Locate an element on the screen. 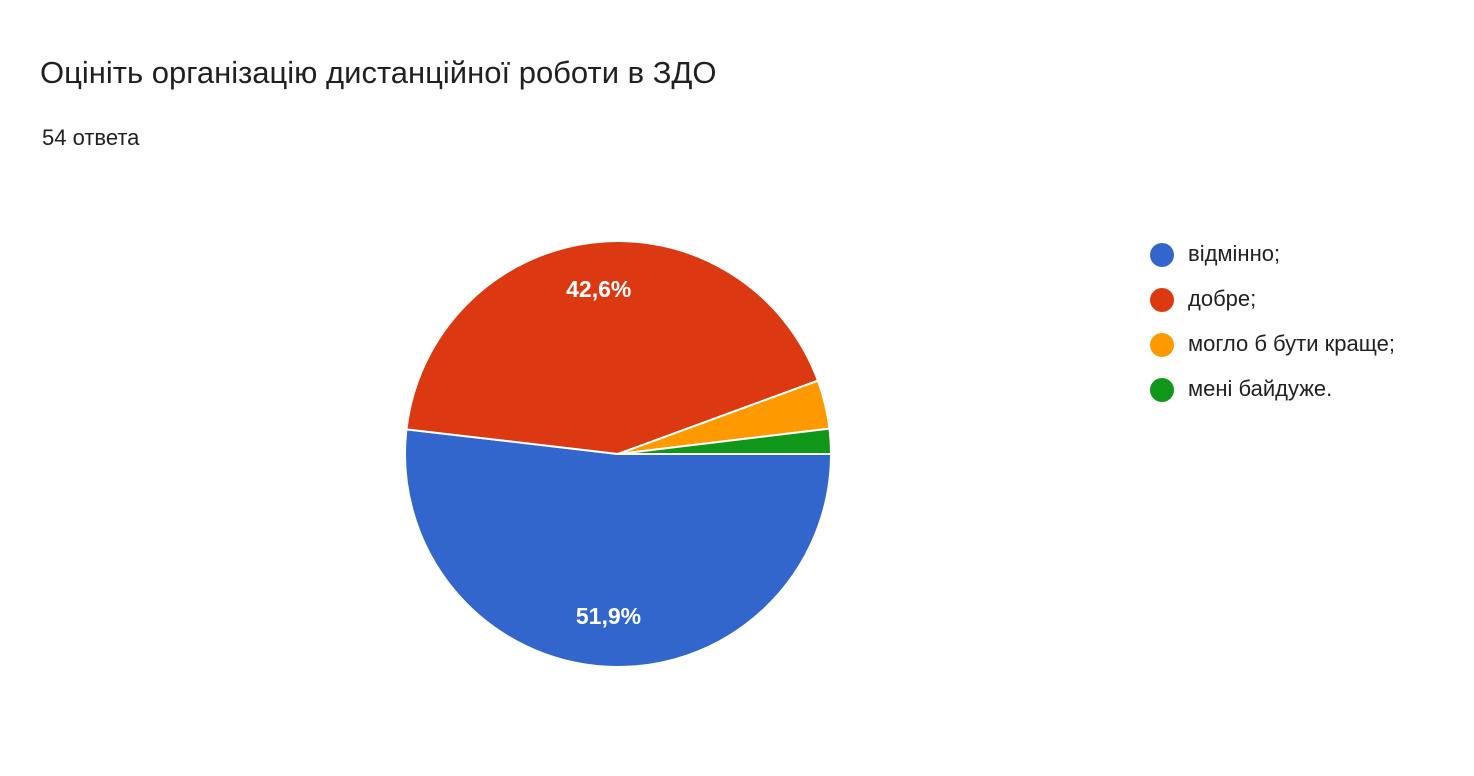  chart-subtitle: 54 ответа is located at coordinates (91, 137).